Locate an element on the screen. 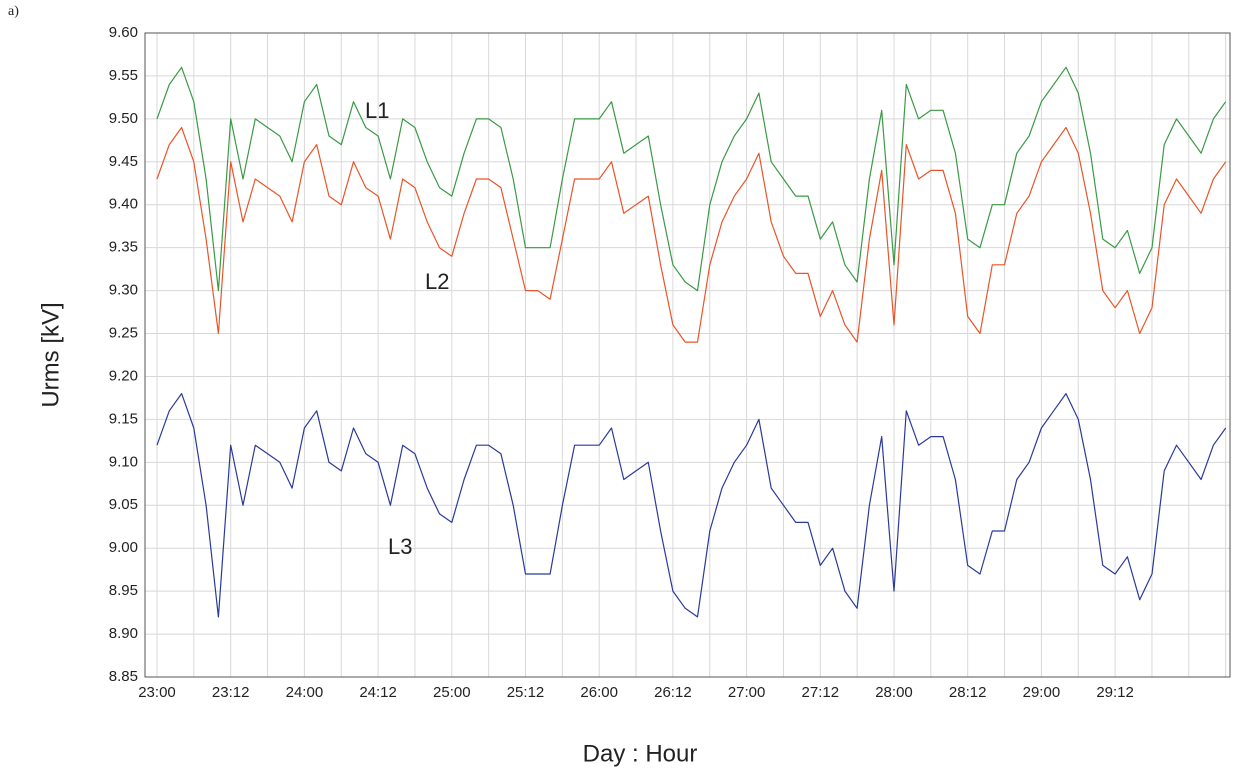 The image size is (1242, 778). y-tick-label: 9.05 is located at coordinates (123, 504).